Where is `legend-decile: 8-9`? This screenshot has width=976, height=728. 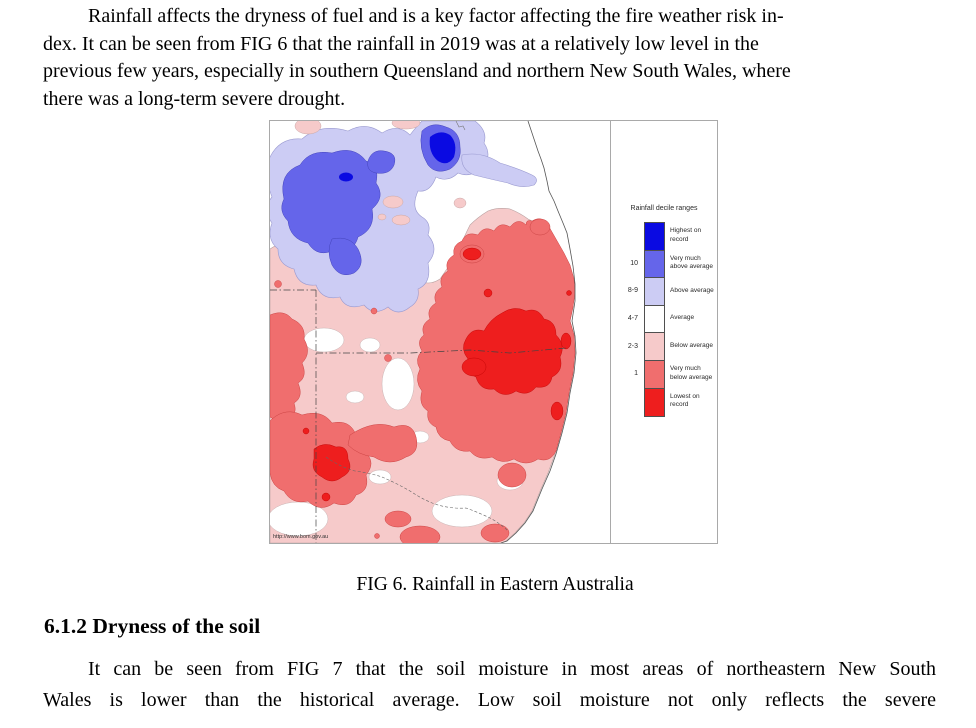 legend-decile: 8-9 is located at coordinates (632, 291).